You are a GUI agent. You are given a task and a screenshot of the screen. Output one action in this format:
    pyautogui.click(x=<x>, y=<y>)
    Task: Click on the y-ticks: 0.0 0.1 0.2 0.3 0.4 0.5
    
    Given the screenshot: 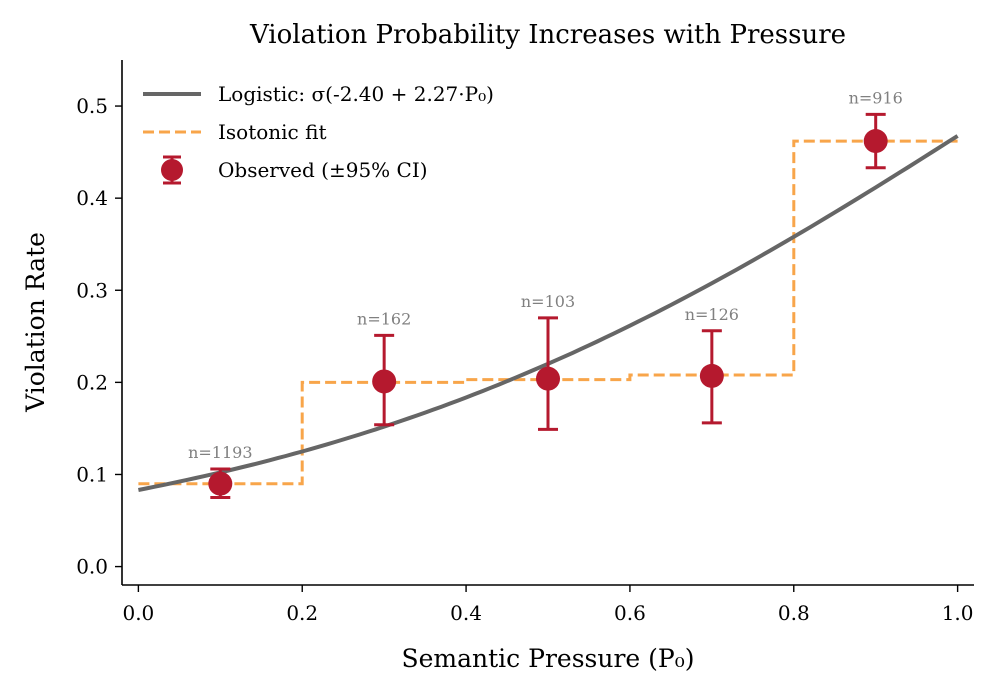 What is the action you would take?
    pyautogui.click(x=99, y=336)
    